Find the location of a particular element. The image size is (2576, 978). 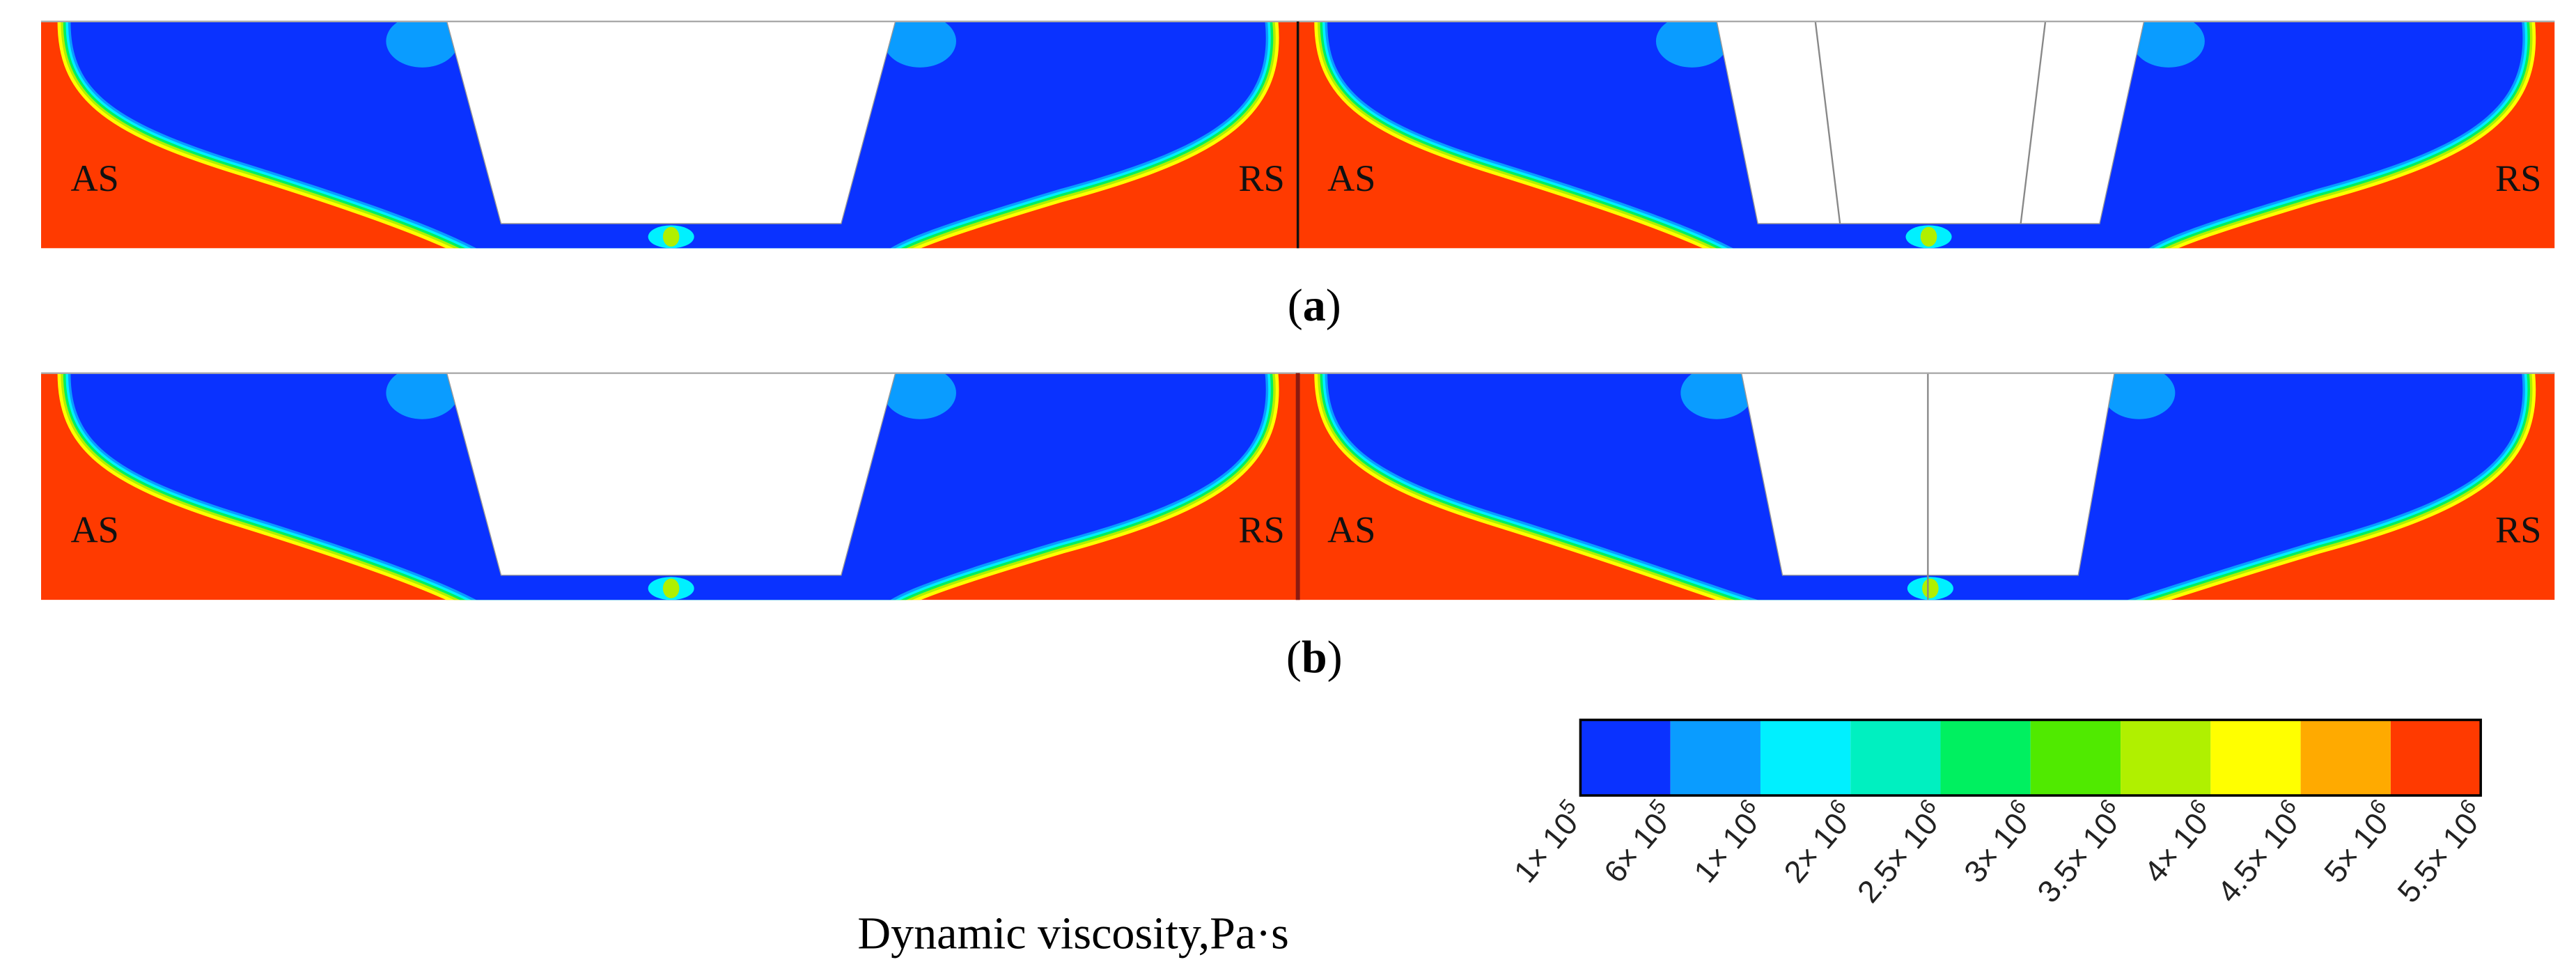

colorbar-tick-label: 4× 106 is located at coordinates (2178, 842).